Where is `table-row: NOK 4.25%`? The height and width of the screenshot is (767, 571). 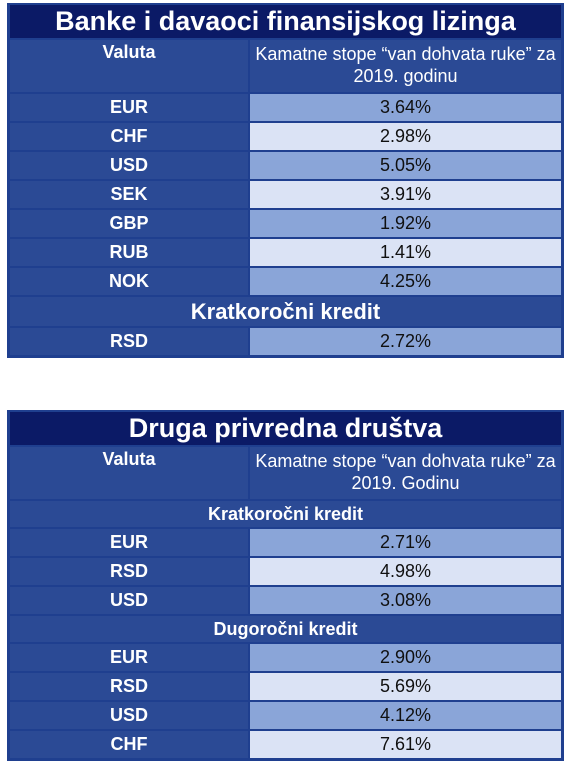 table-row: NOK 4.25% is located at coordinates (285, 281).